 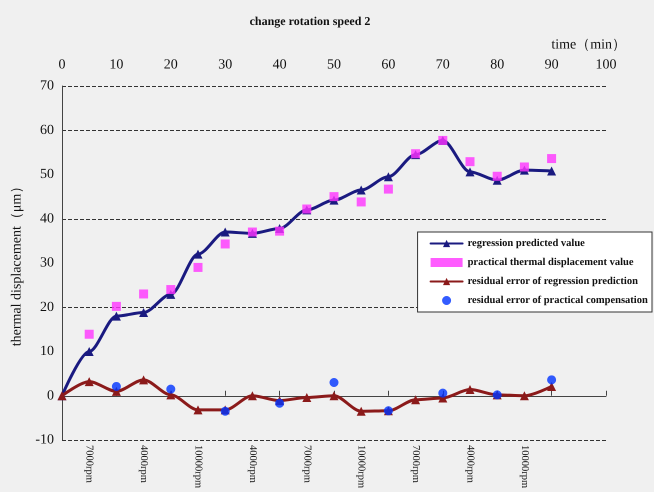 I want to click on x-tick-label: 50, so click(x=334, y=65).